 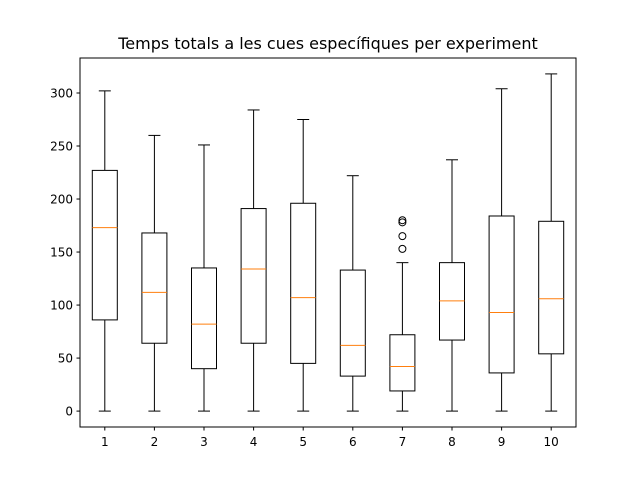 What do you see at coordinates (69, 411) in the screenshot?
I see `y-tick-label: 0` at bounding box center [69, 411].